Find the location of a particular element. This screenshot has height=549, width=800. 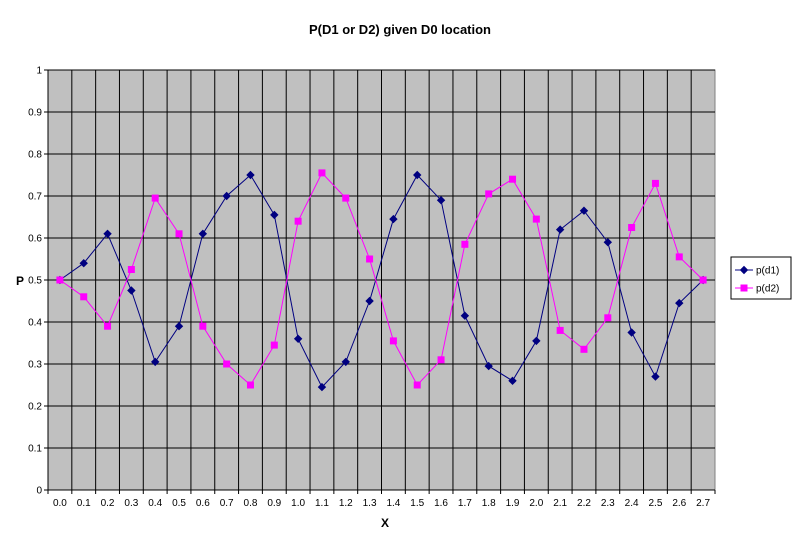

legend-item: p(d1) is located at coordinates (757, 271).